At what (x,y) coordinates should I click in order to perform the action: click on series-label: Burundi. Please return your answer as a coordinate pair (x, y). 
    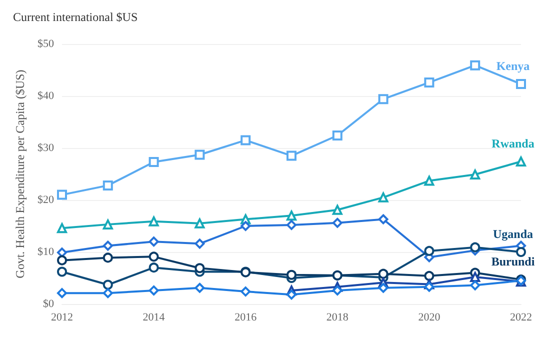
    Looking at the image, I should click on (513, 261).